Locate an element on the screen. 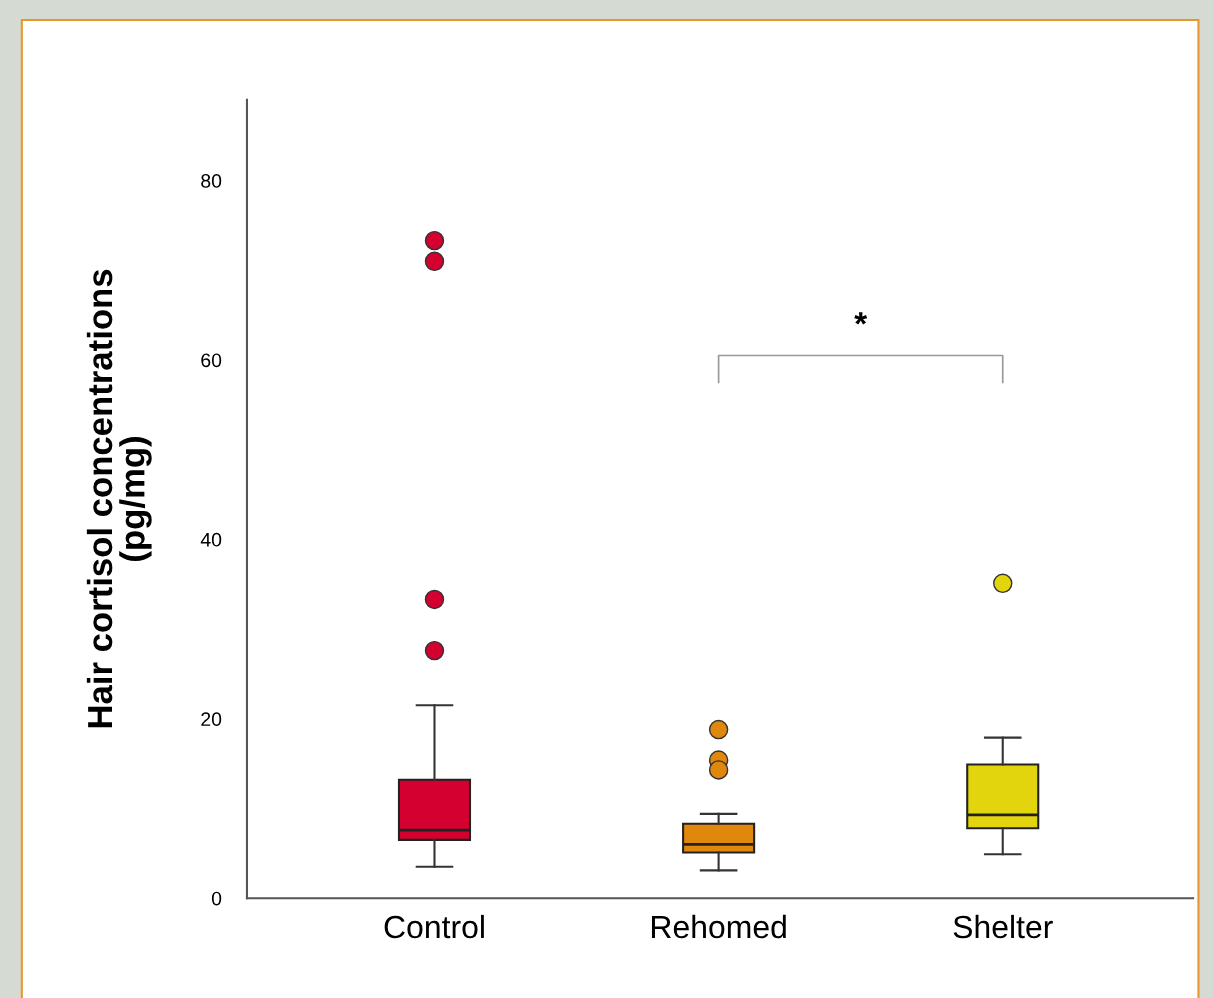  x-tick-label: Control is located at coordinates (434, 926).